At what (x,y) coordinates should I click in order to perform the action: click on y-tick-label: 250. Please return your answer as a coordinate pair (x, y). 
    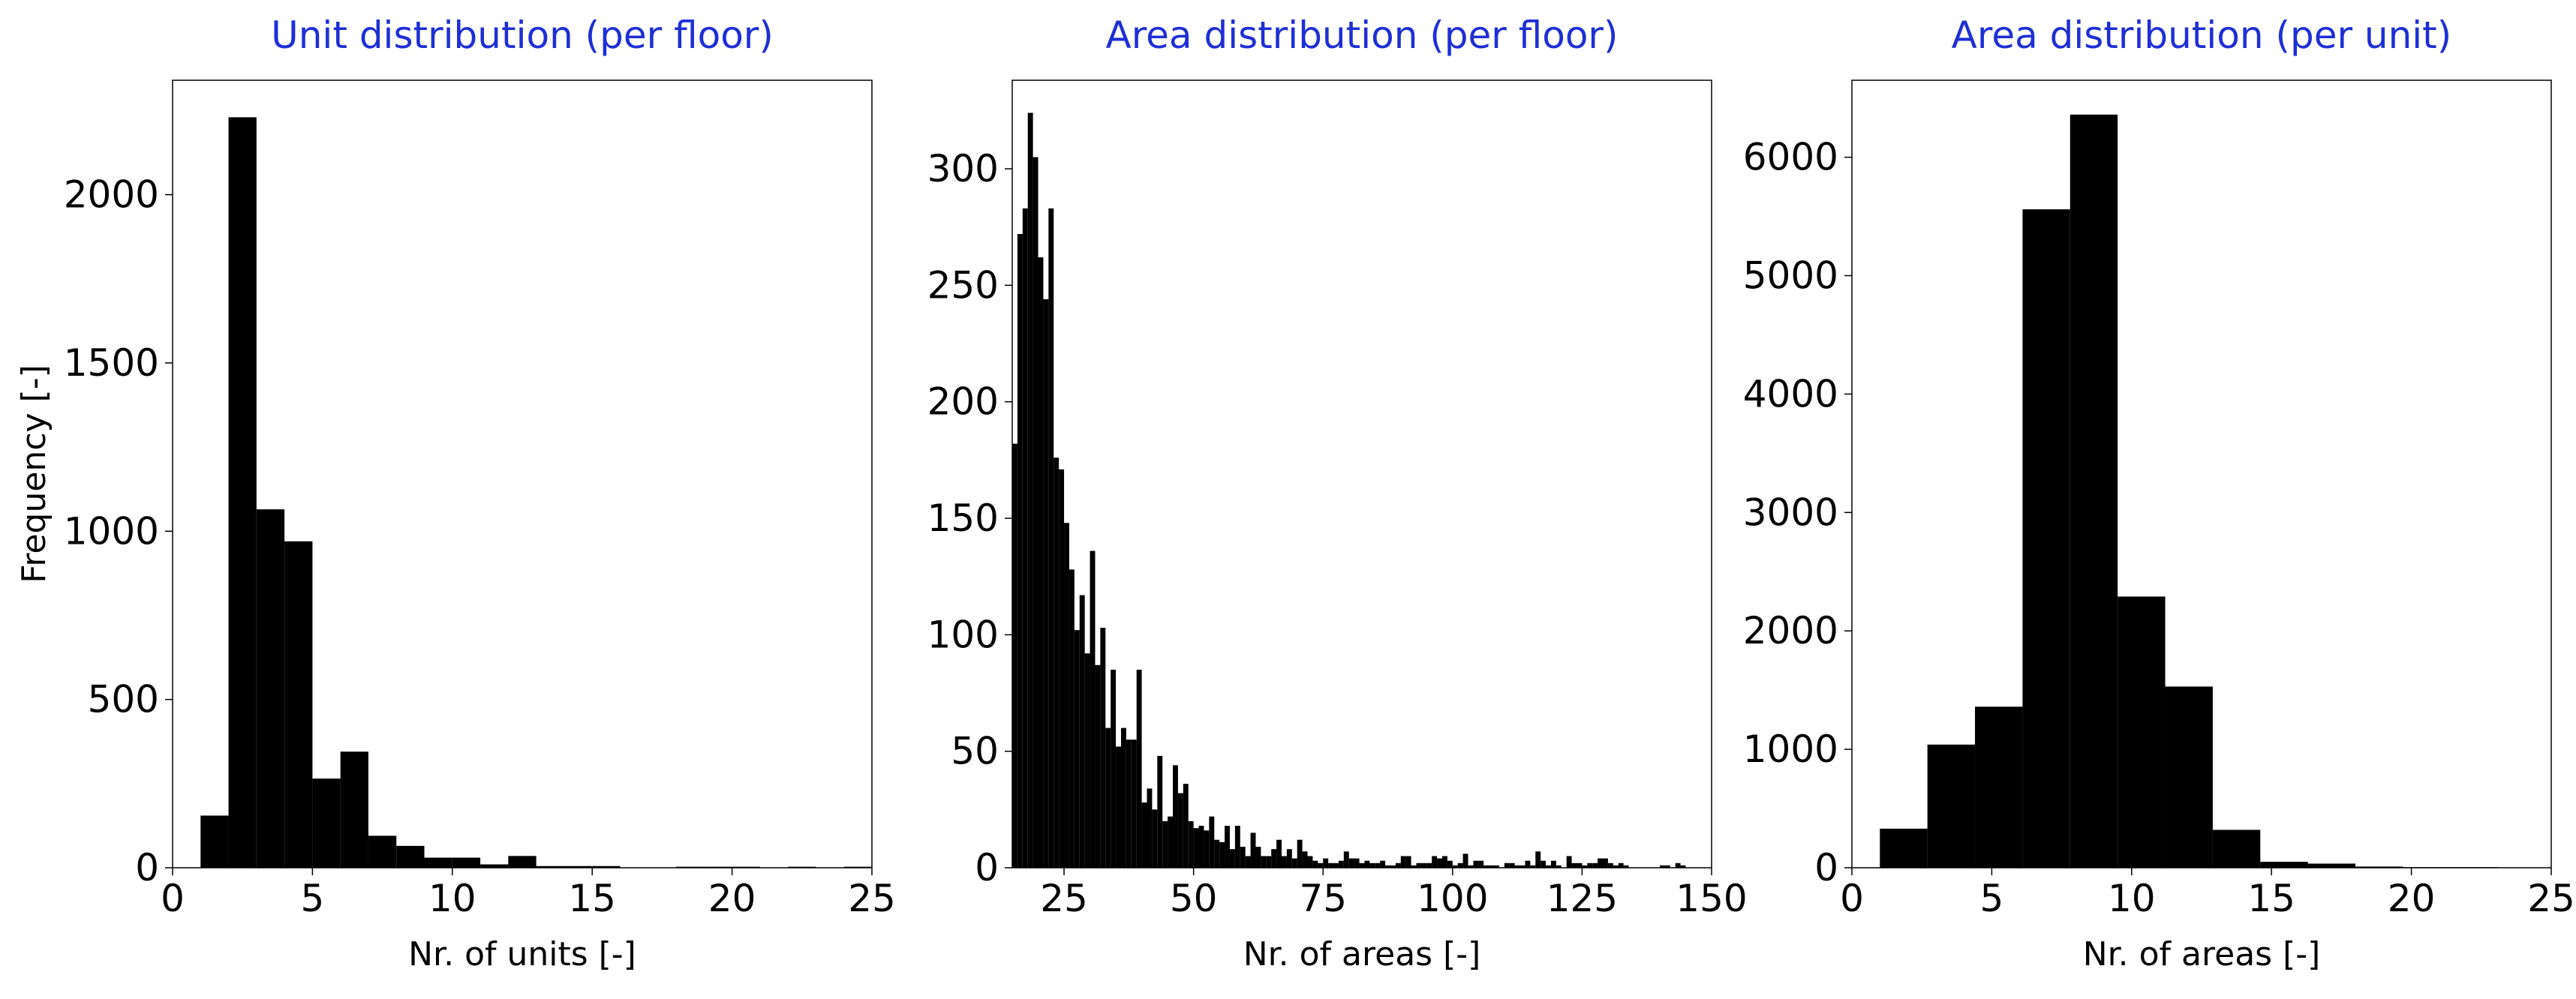
    Looking at the image, I should click on (963, 285).